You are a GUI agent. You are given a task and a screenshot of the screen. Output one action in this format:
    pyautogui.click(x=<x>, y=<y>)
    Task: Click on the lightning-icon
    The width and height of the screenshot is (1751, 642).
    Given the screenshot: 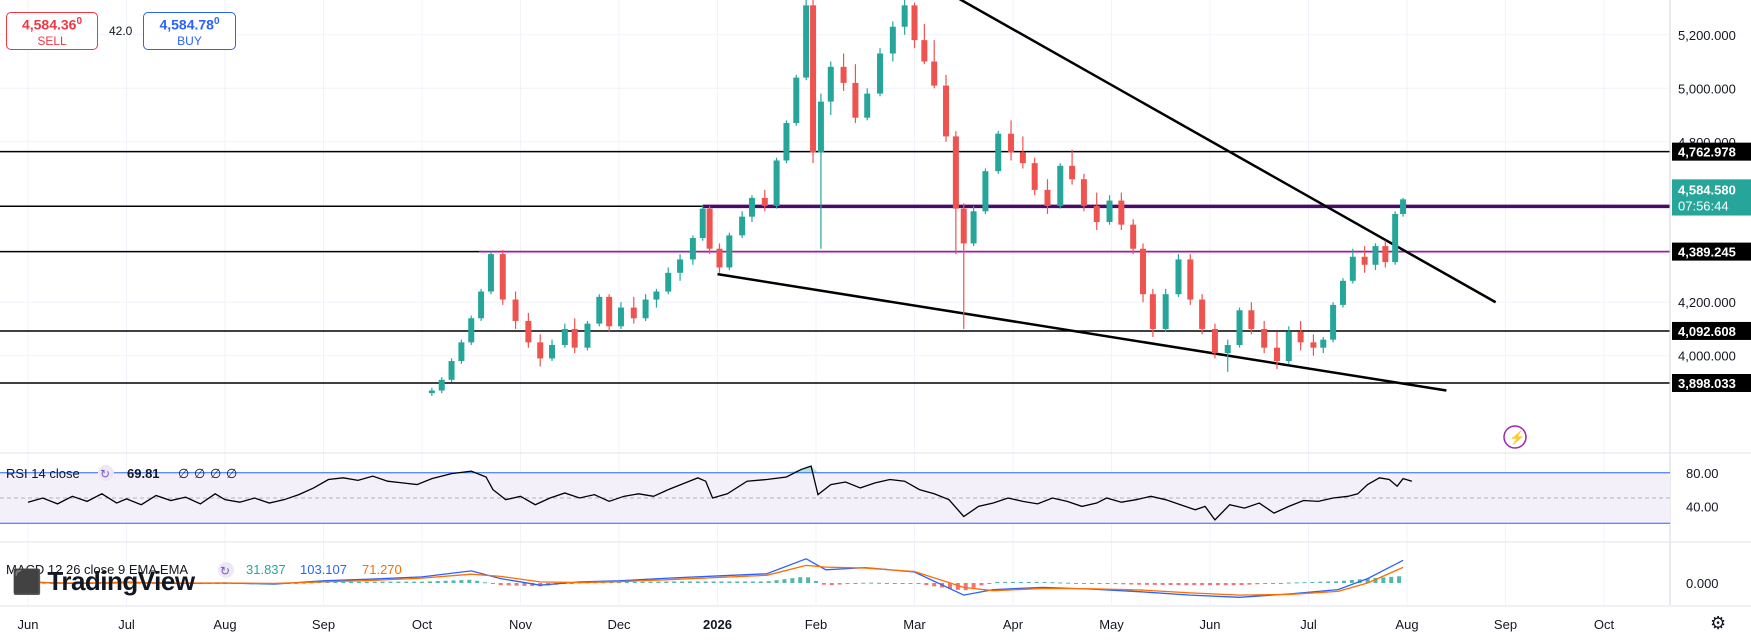 What is the action you would take?
    pyautogui.click(x=1515, y=437)
    